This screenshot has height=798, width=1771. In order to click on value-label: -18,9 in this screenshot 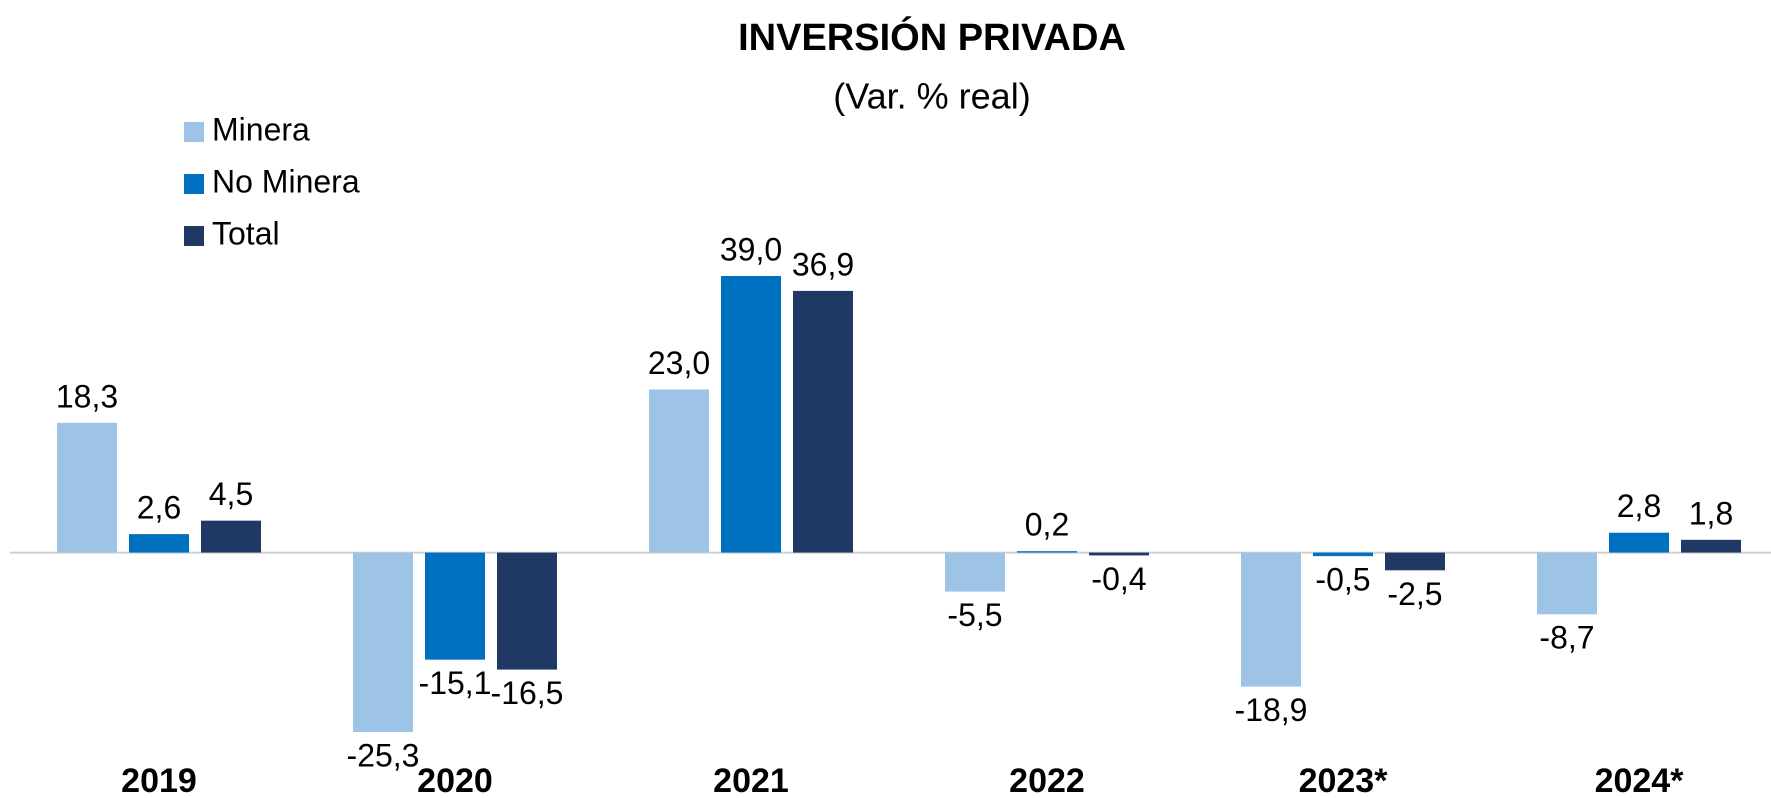, I will do `click(1271, 710)`.